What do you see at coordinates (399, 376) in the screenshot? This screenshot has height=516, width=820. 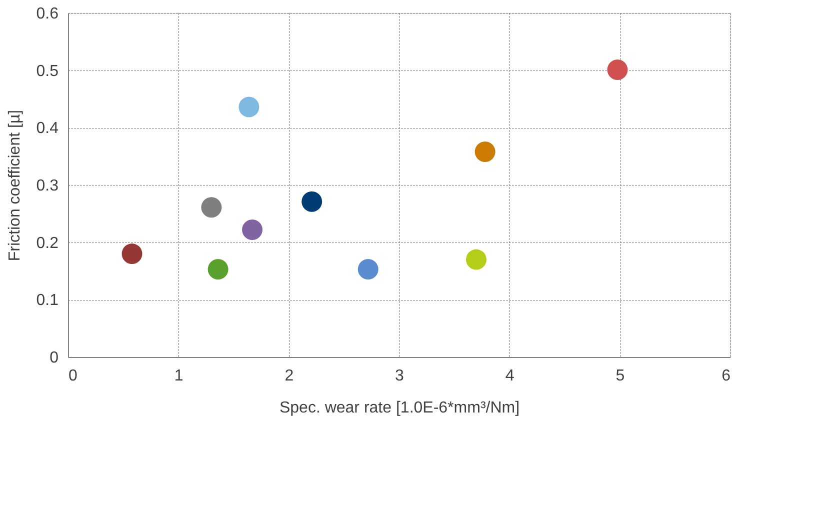 I see `x-tick-label: 3` at bounding box center [399, 376].